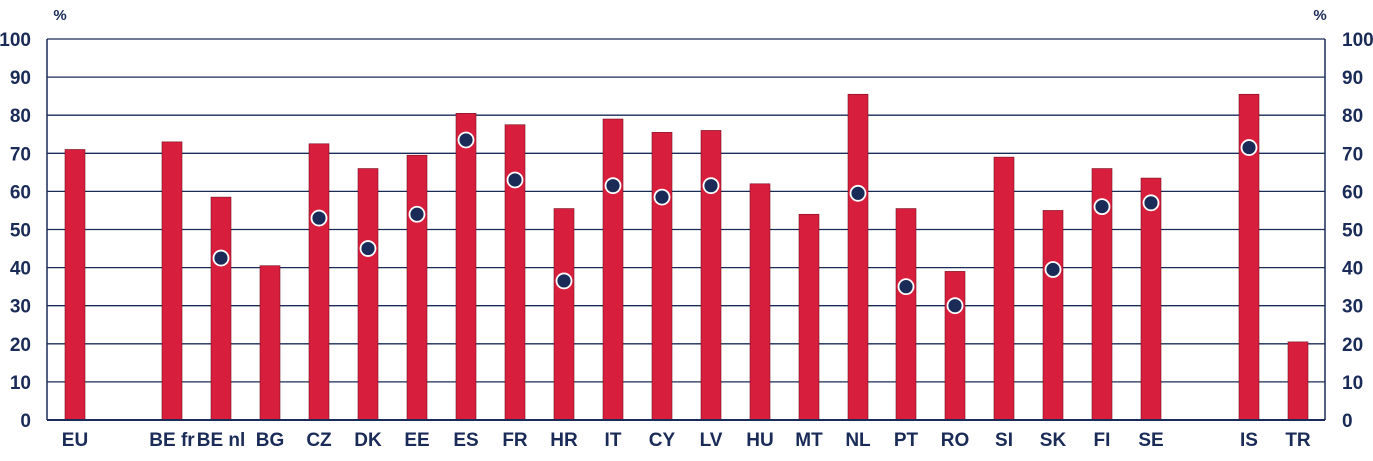  Describe the element at coordinates (20, 307) in the screenshot. I see `y-tick-label-left: 30` at that location.